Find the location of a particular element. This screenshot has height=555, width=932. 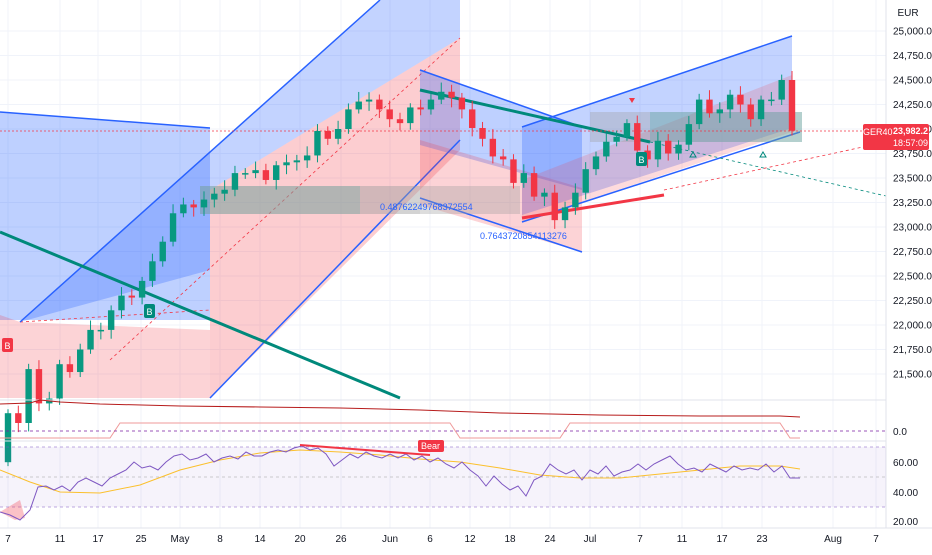

july-channel-upper-line is located at coordinates (657, 81).